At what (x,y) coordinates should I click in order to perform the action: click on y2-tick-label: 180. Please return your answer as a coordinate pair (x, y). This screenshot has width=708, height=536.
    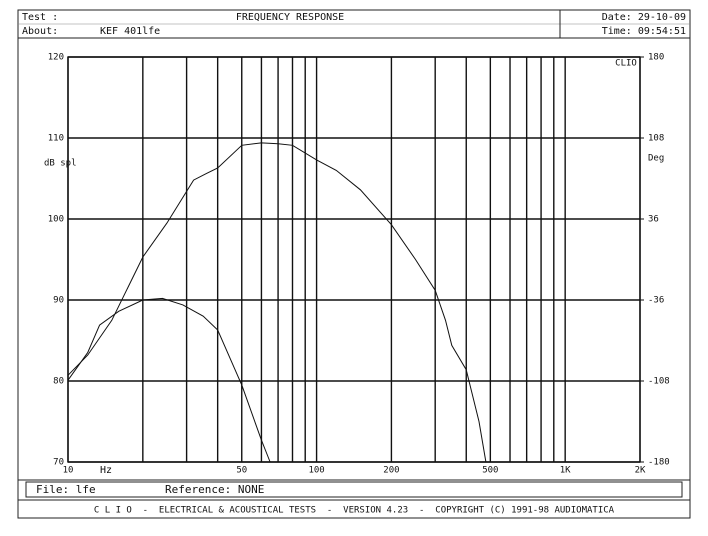
    Looking at the image, I should click on (656, 58).